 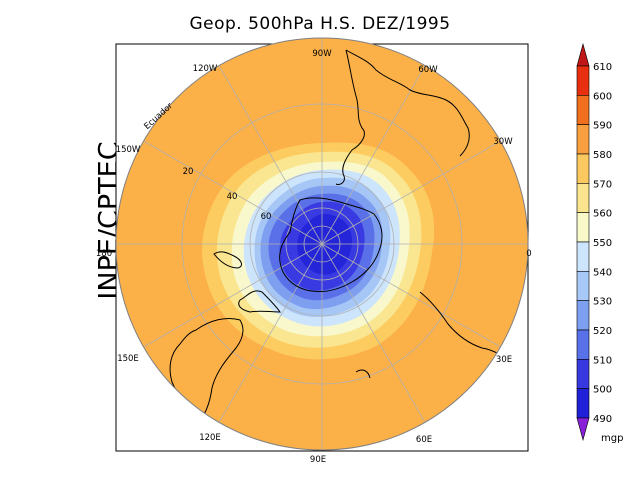 I want to click on colorbar-labels: 610 600 590 580 570 560 550 540 530 520 510 500 490, so click(x=602, y=243).